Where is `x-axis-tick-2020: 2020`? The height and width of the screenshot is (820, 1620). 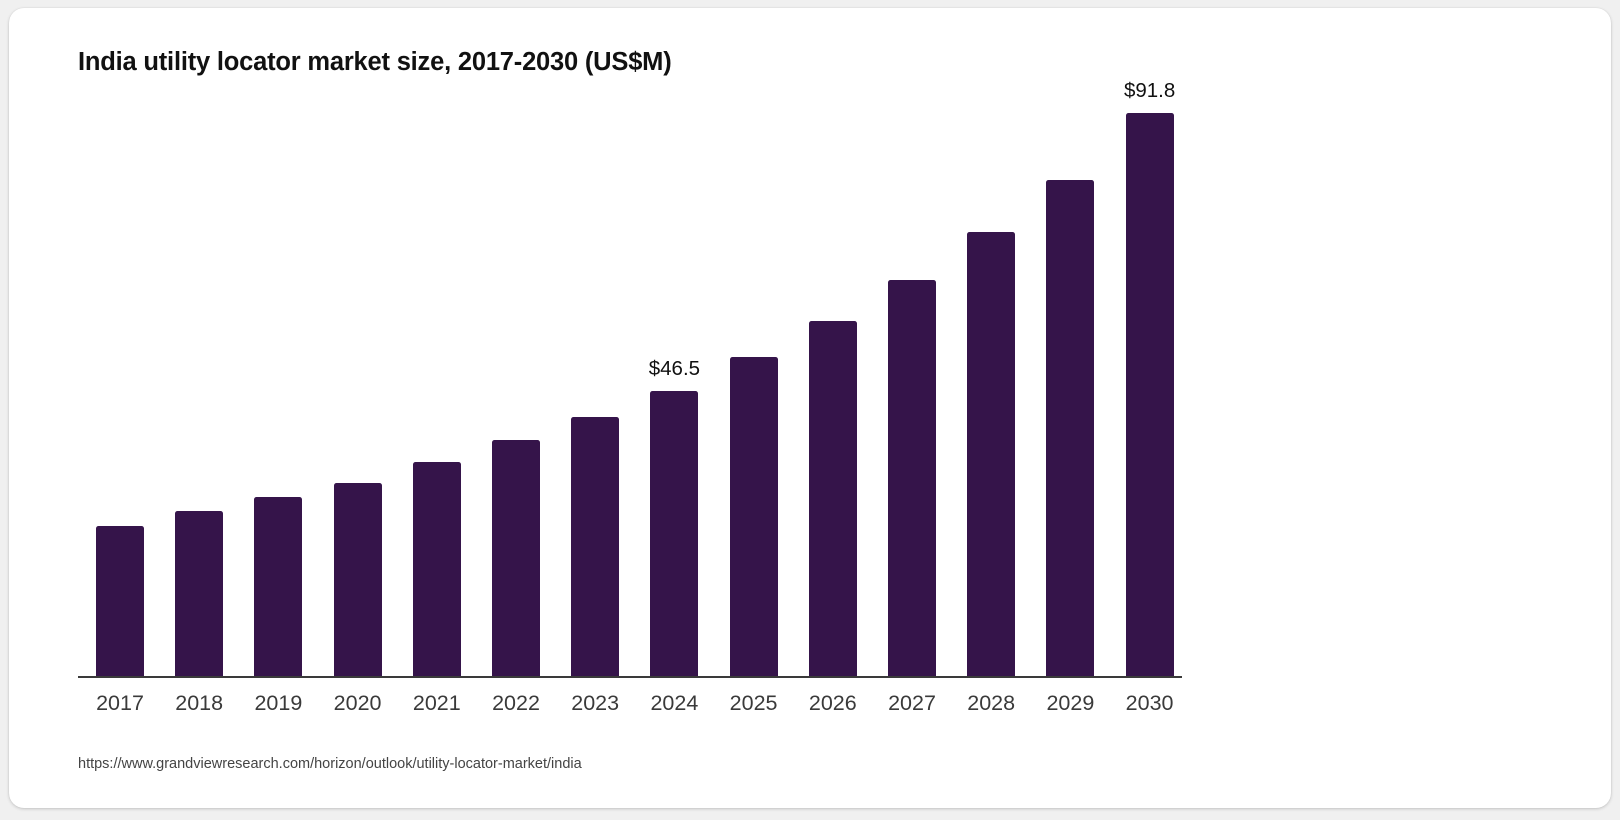 x-axis-tick-2020: 2020 is located at coordinates (357, 703).